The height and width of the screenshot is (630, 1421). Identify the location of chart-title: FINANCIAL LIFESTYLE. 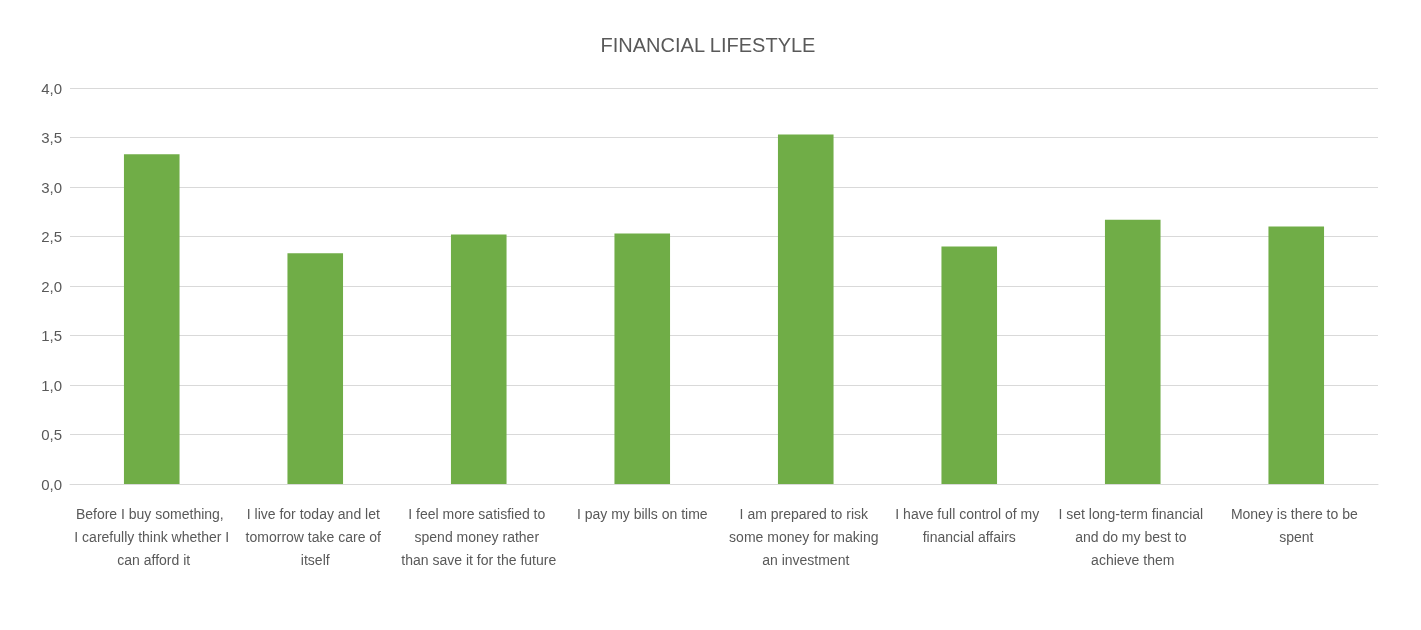
(708, 45).